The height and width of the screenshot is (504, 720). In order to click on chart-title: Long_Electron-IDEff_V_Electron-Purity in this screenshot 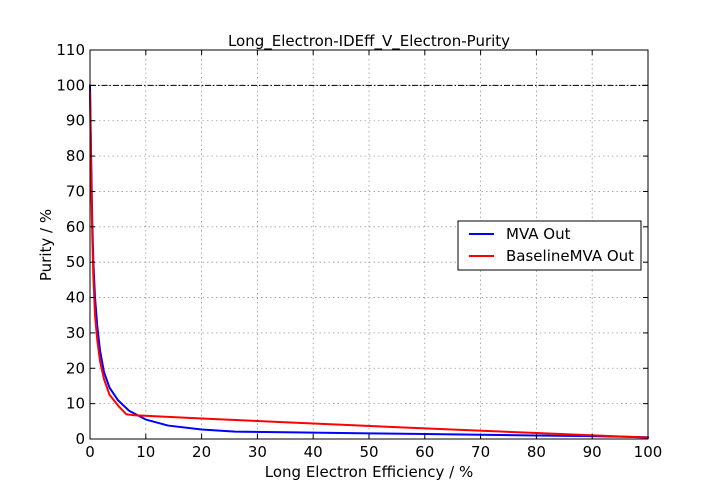, I will do `click(369, 41)`.